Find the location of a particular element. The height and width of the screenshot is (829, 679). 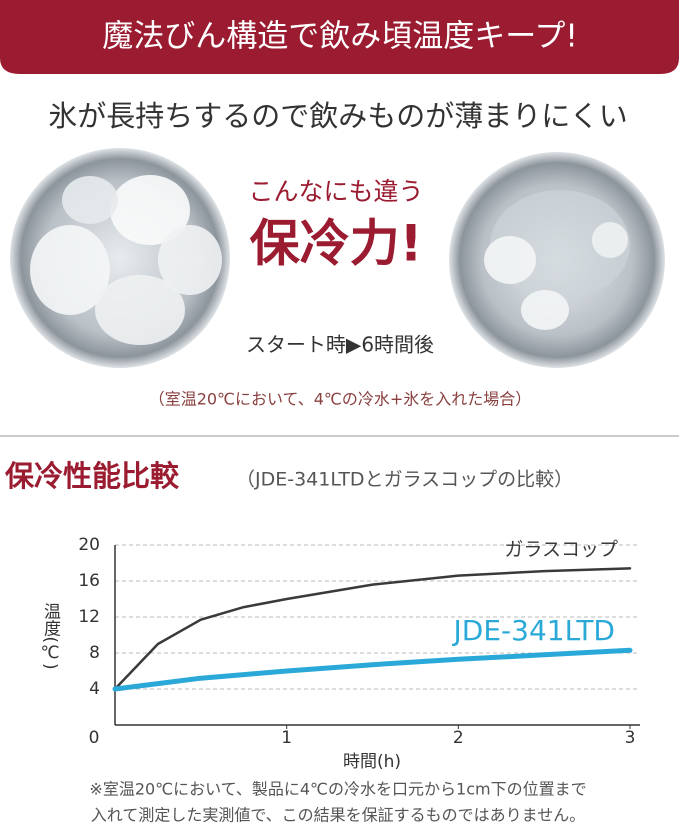

legend-label: ガラスコップ is located at coordinates (561, 550).